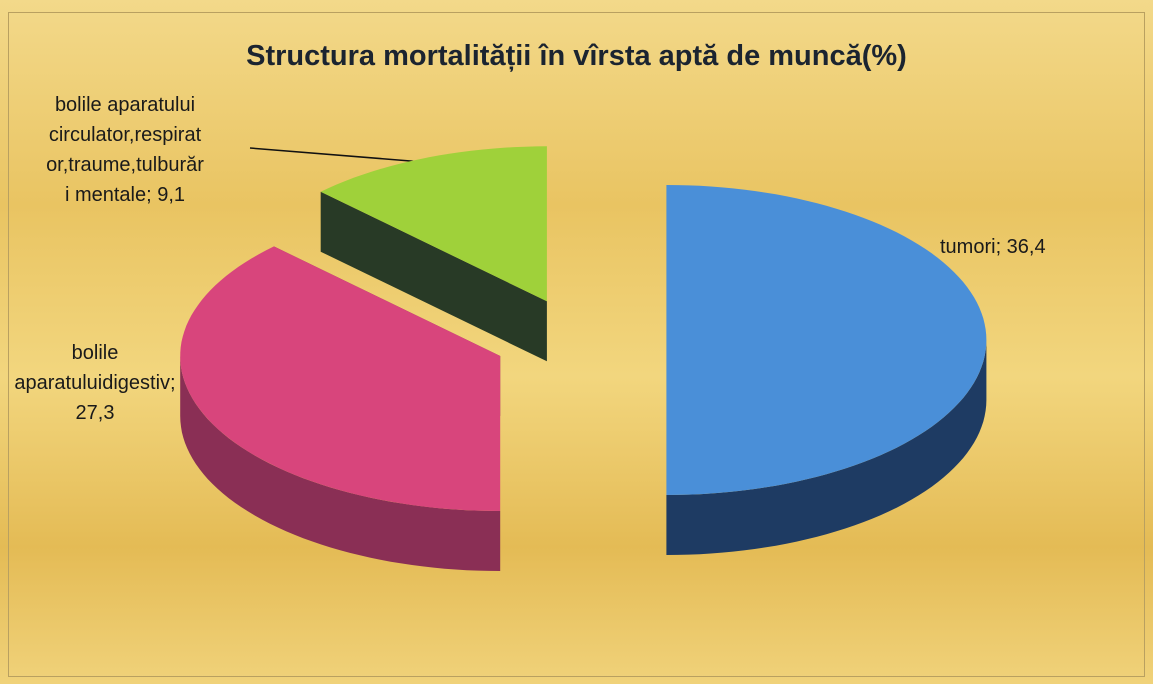  I want to click on slice-cut-face, so click(433, 276).